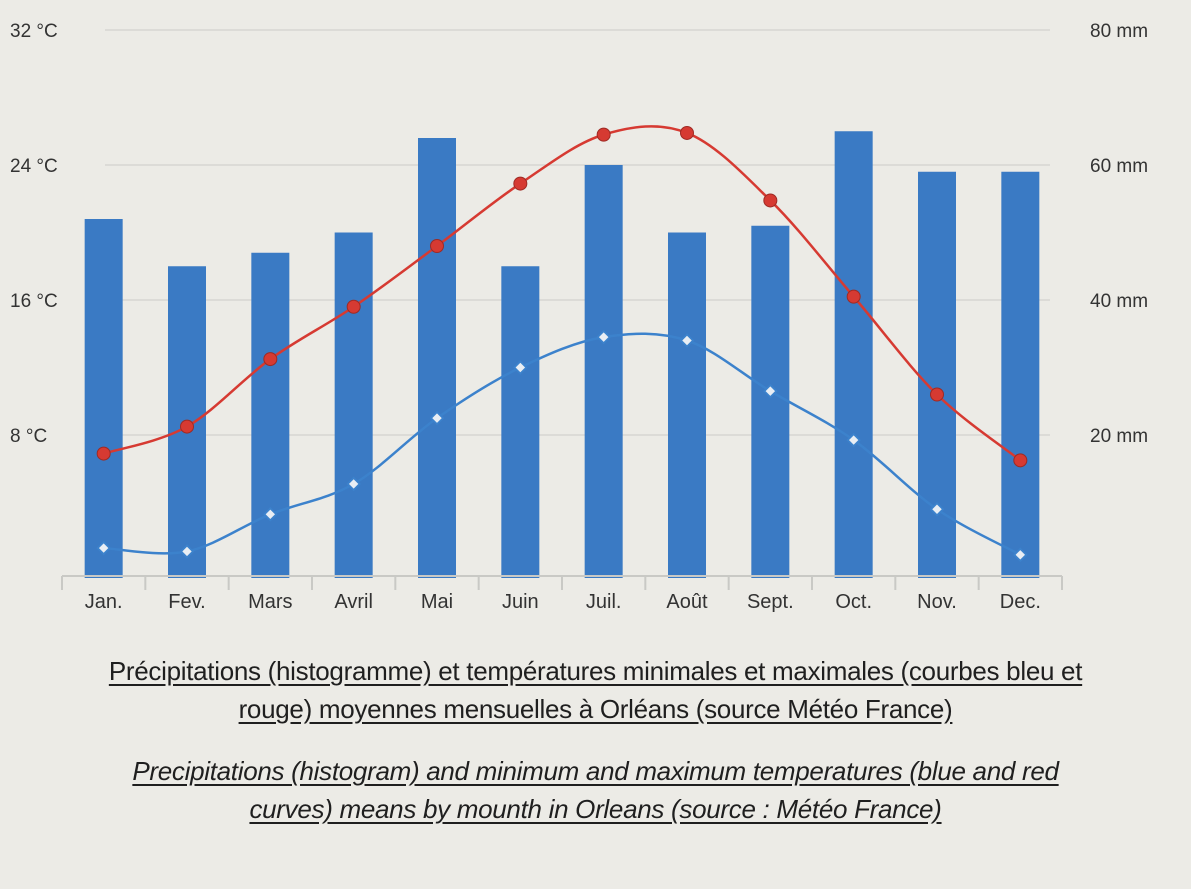  Describe the element at coordinates (1119, 436) in the screenshot. I see `right-axis-tick-label: 20 mm` at that location.